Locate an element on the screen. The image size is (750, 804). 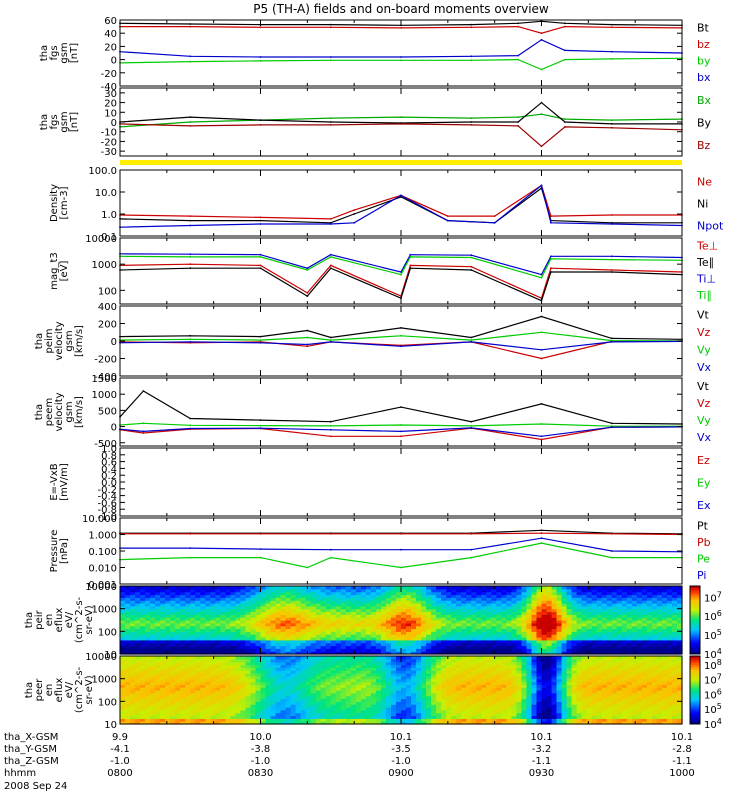
y-tick-label: -30 is located at coordinates (109, 152).